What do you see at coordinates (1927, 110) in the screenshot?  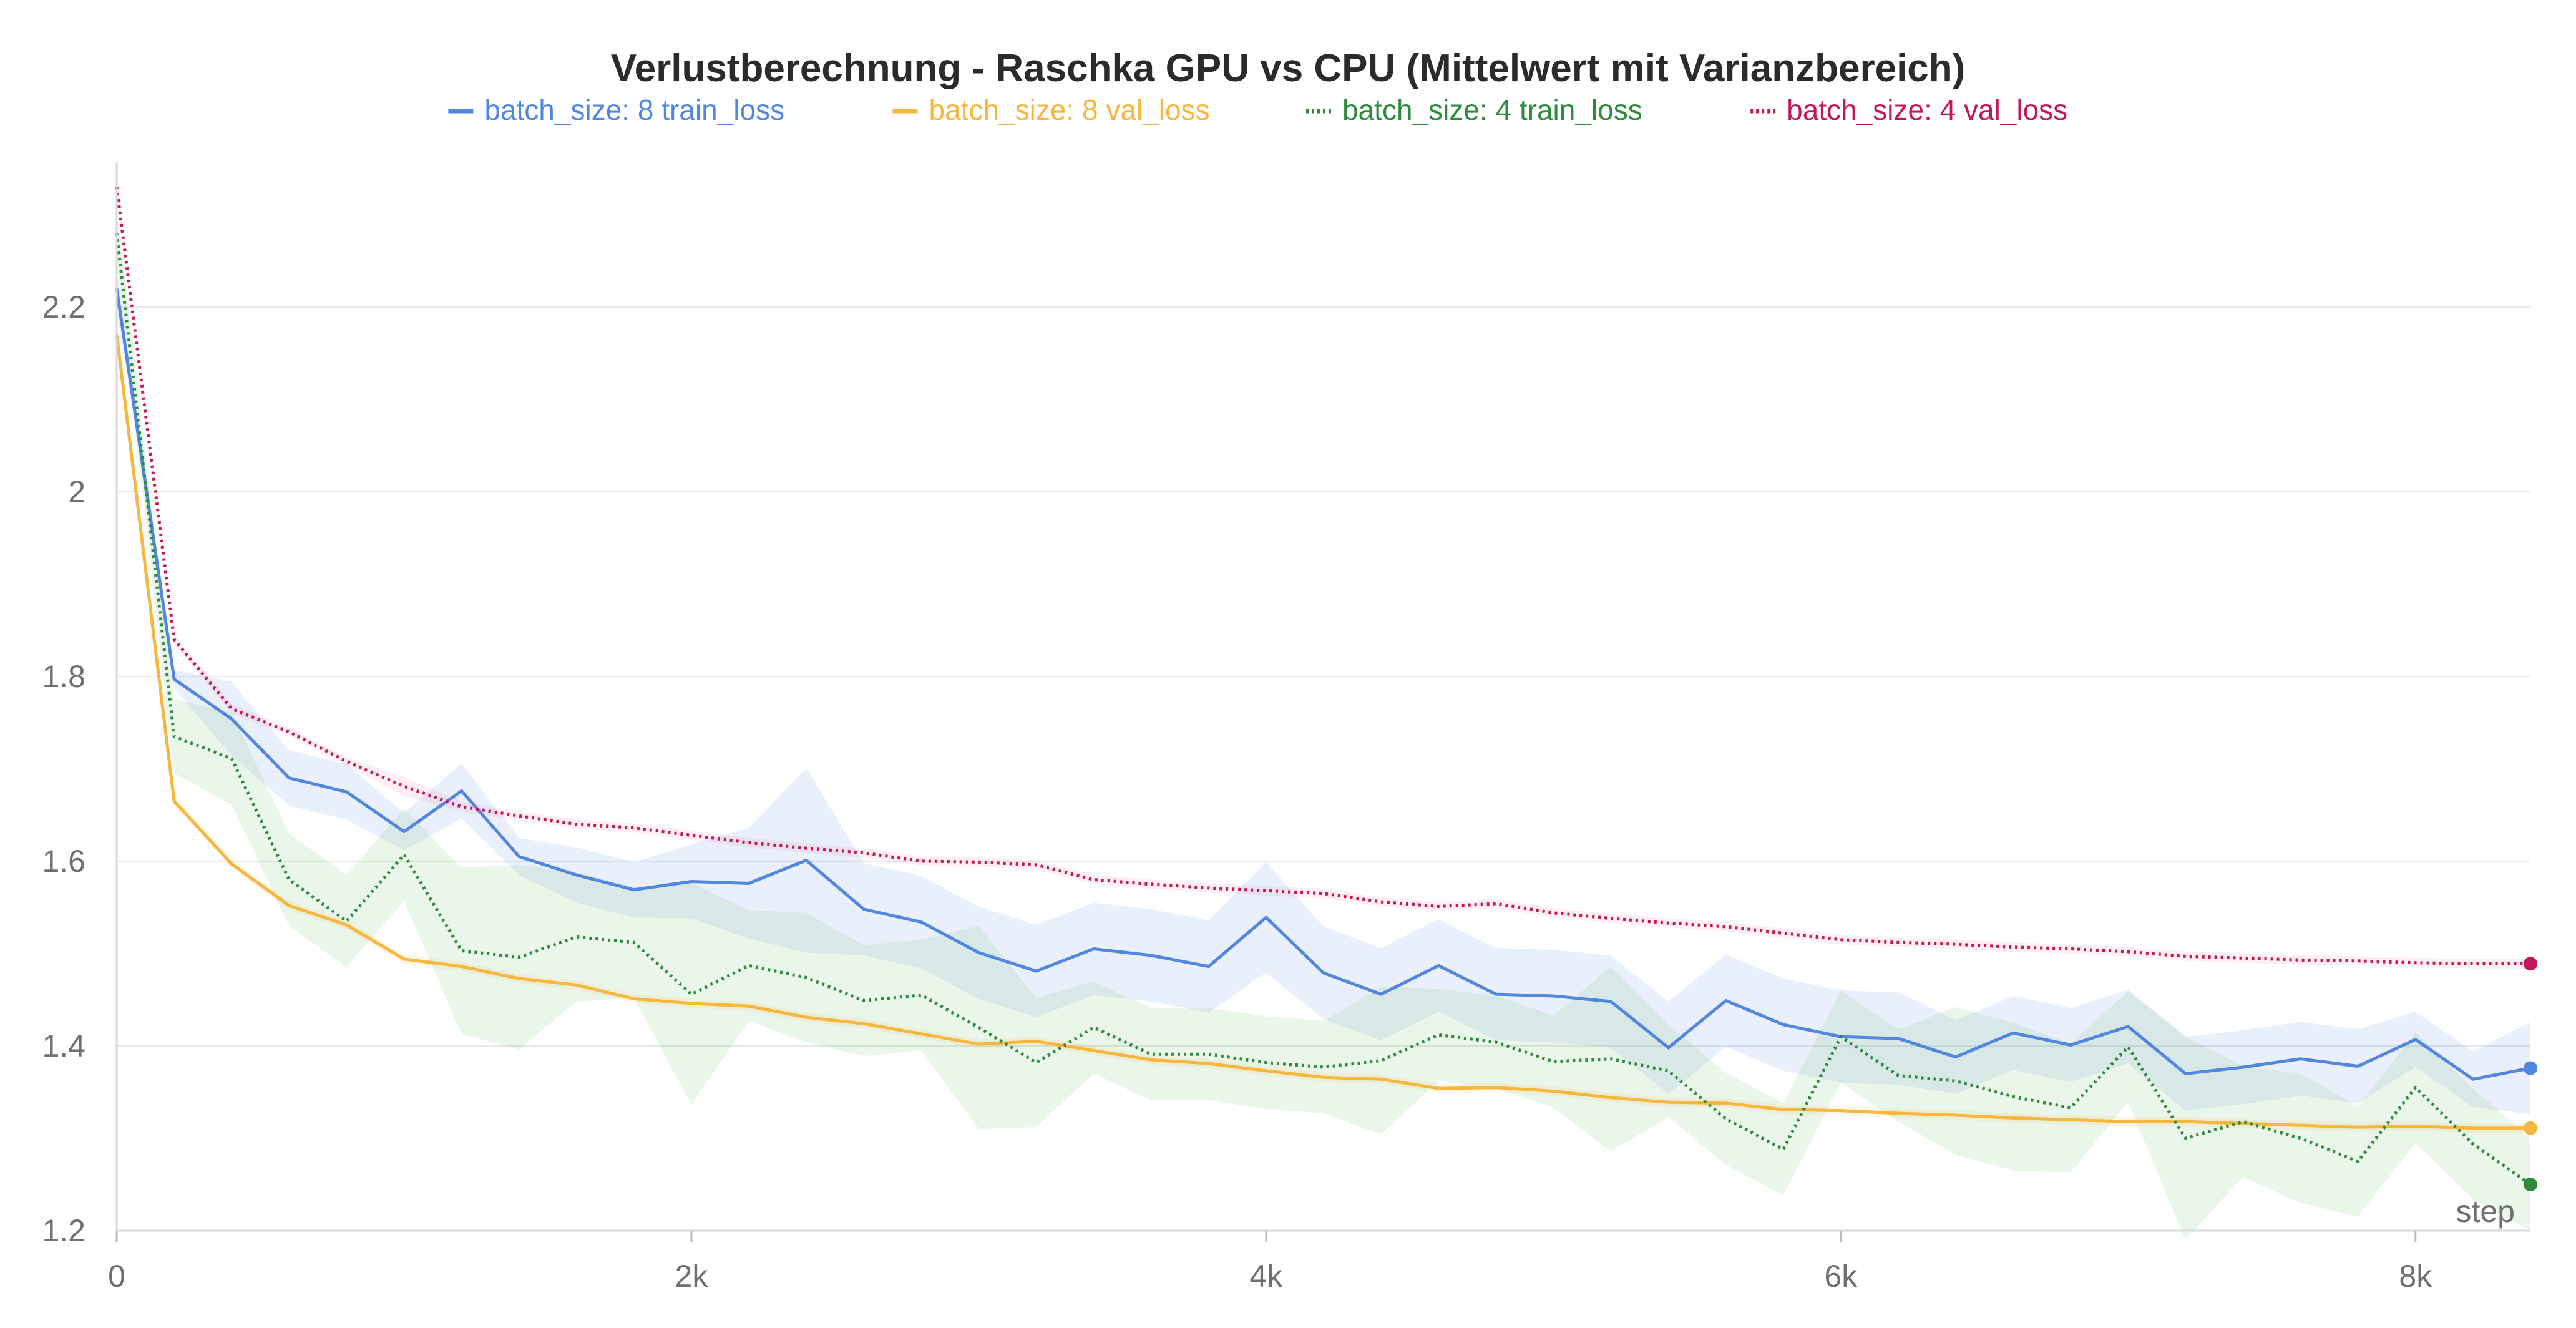 I see `legend-label-4: batch_size: 4 val_loss` at bounding box center [1927, 110].